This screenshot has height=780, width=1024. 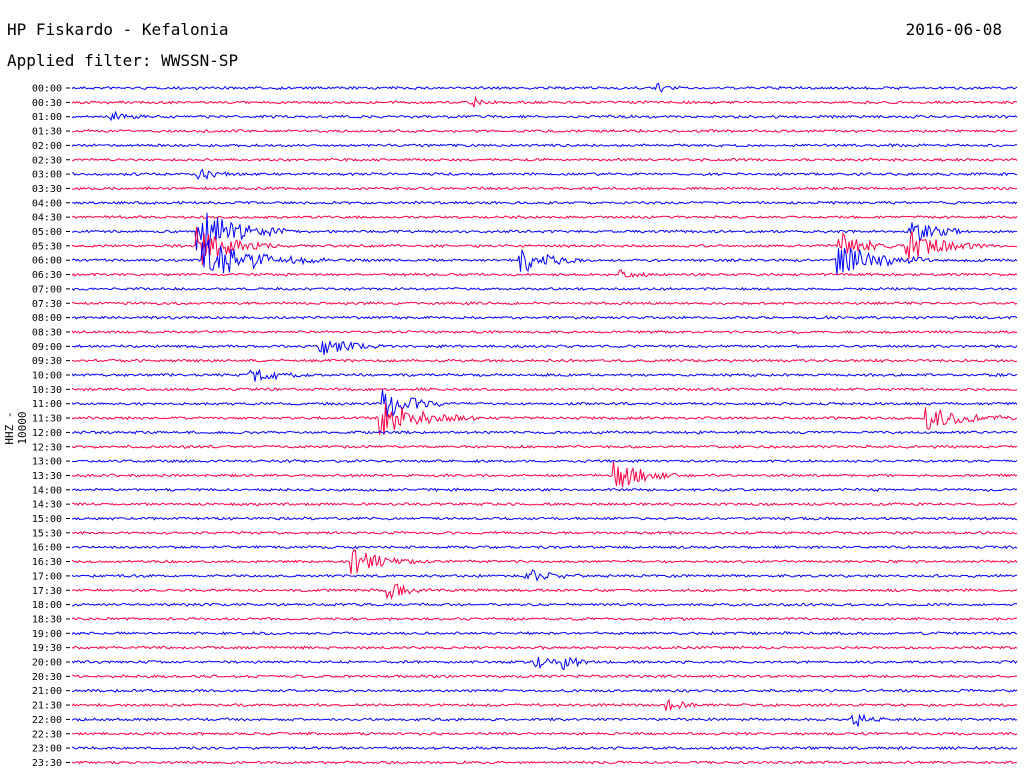 What do you see at coordinates (47, 404) in the screenshot?
I see `row-time-label: 11:00` at bounding box center [47, 404].